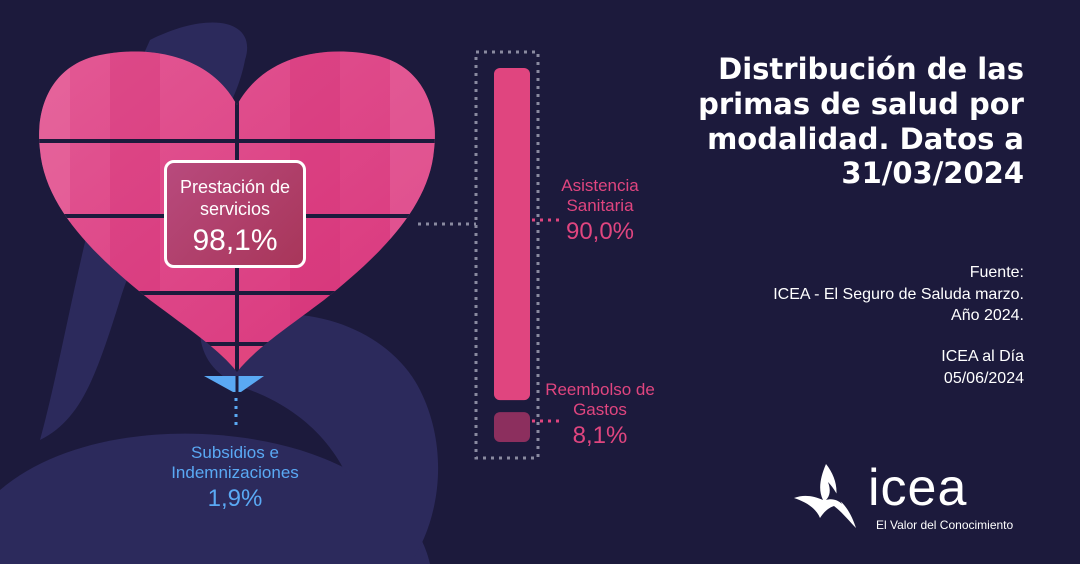 The image size is (1080, 564). I want to click on asistencia-bar, so click(512, 234).